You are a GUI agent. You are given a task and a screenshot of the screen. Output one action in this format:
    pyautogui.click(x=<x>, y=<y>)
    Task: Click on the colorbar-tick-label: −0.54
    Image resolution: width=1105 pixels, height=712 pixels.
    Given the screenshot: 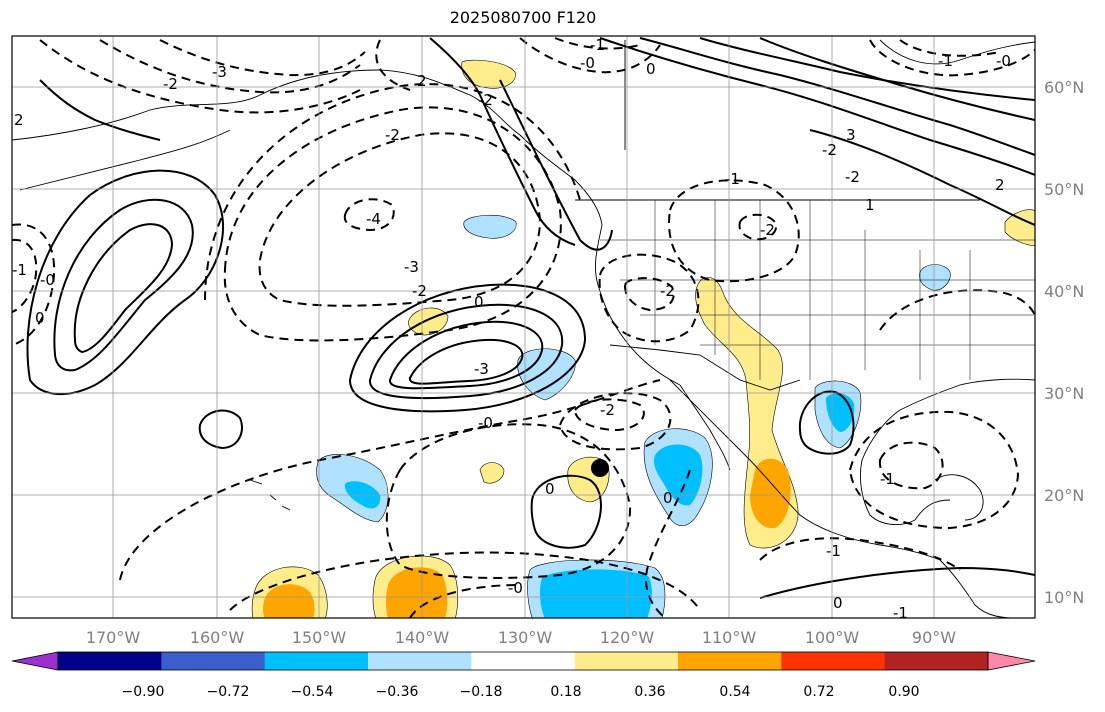 What is the action you would take?
    pyautogui.click(x=312, y=692)
    